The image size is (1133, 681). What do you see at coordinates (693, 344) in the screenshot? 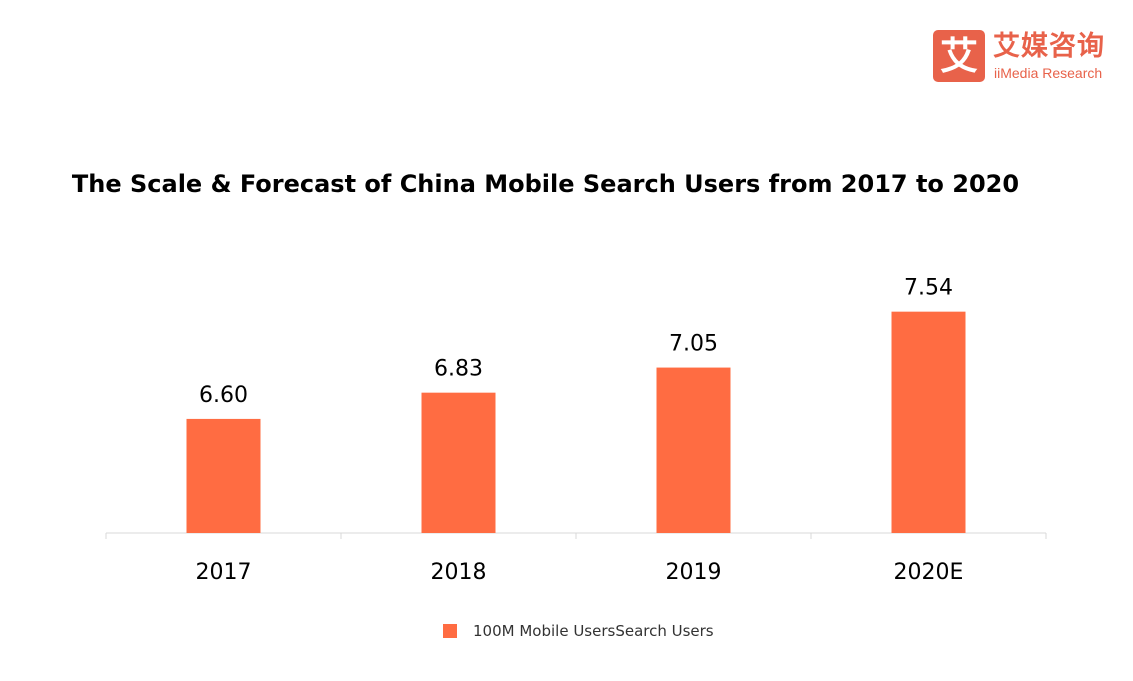
I see `data-label: 7.05` at bounding box center [693, 344].